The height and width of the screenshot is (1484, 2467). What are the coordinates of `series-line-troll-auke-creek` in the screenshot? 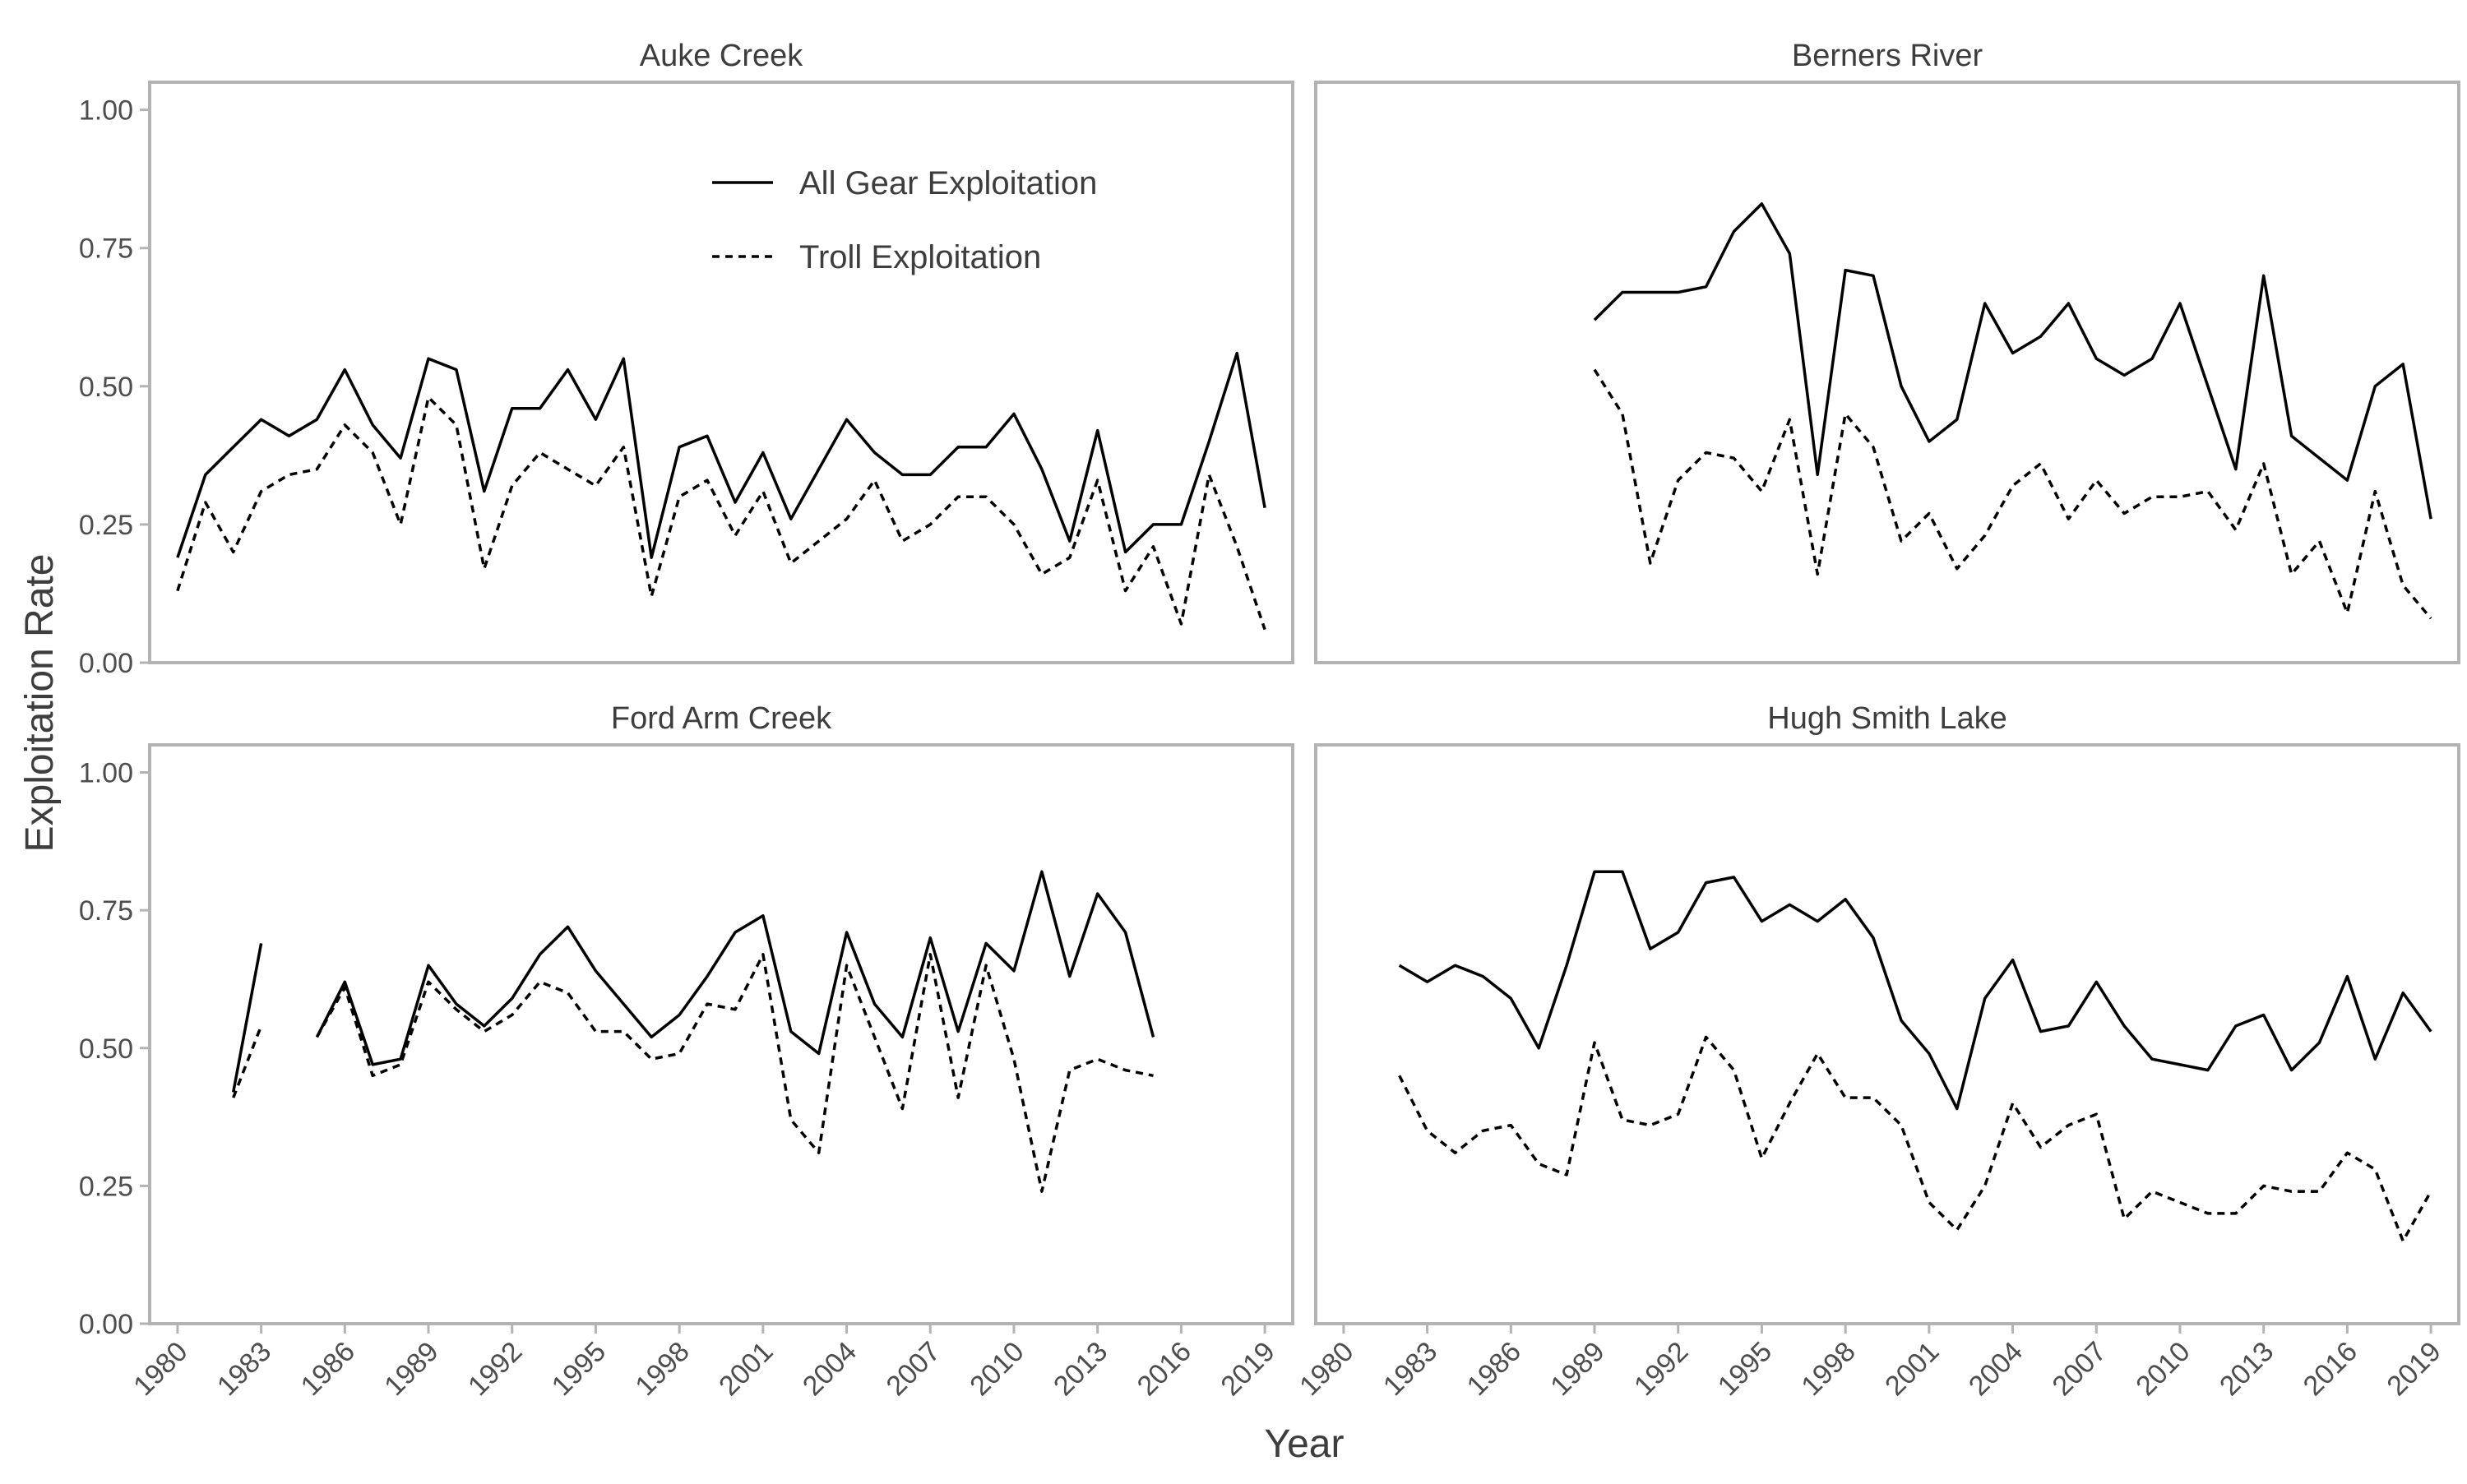 It's located at (721, 513).